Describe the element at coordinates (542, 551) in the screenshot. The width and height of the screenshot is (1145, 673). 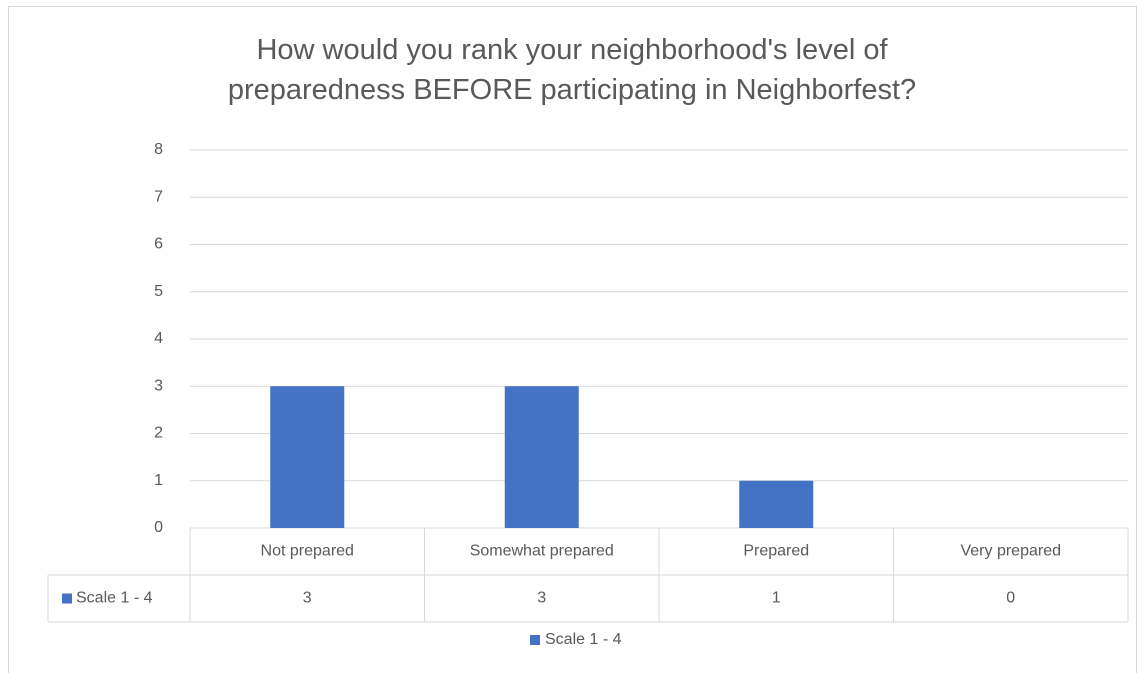
I see `x-tick-label: Somewhat prepared` at that location.